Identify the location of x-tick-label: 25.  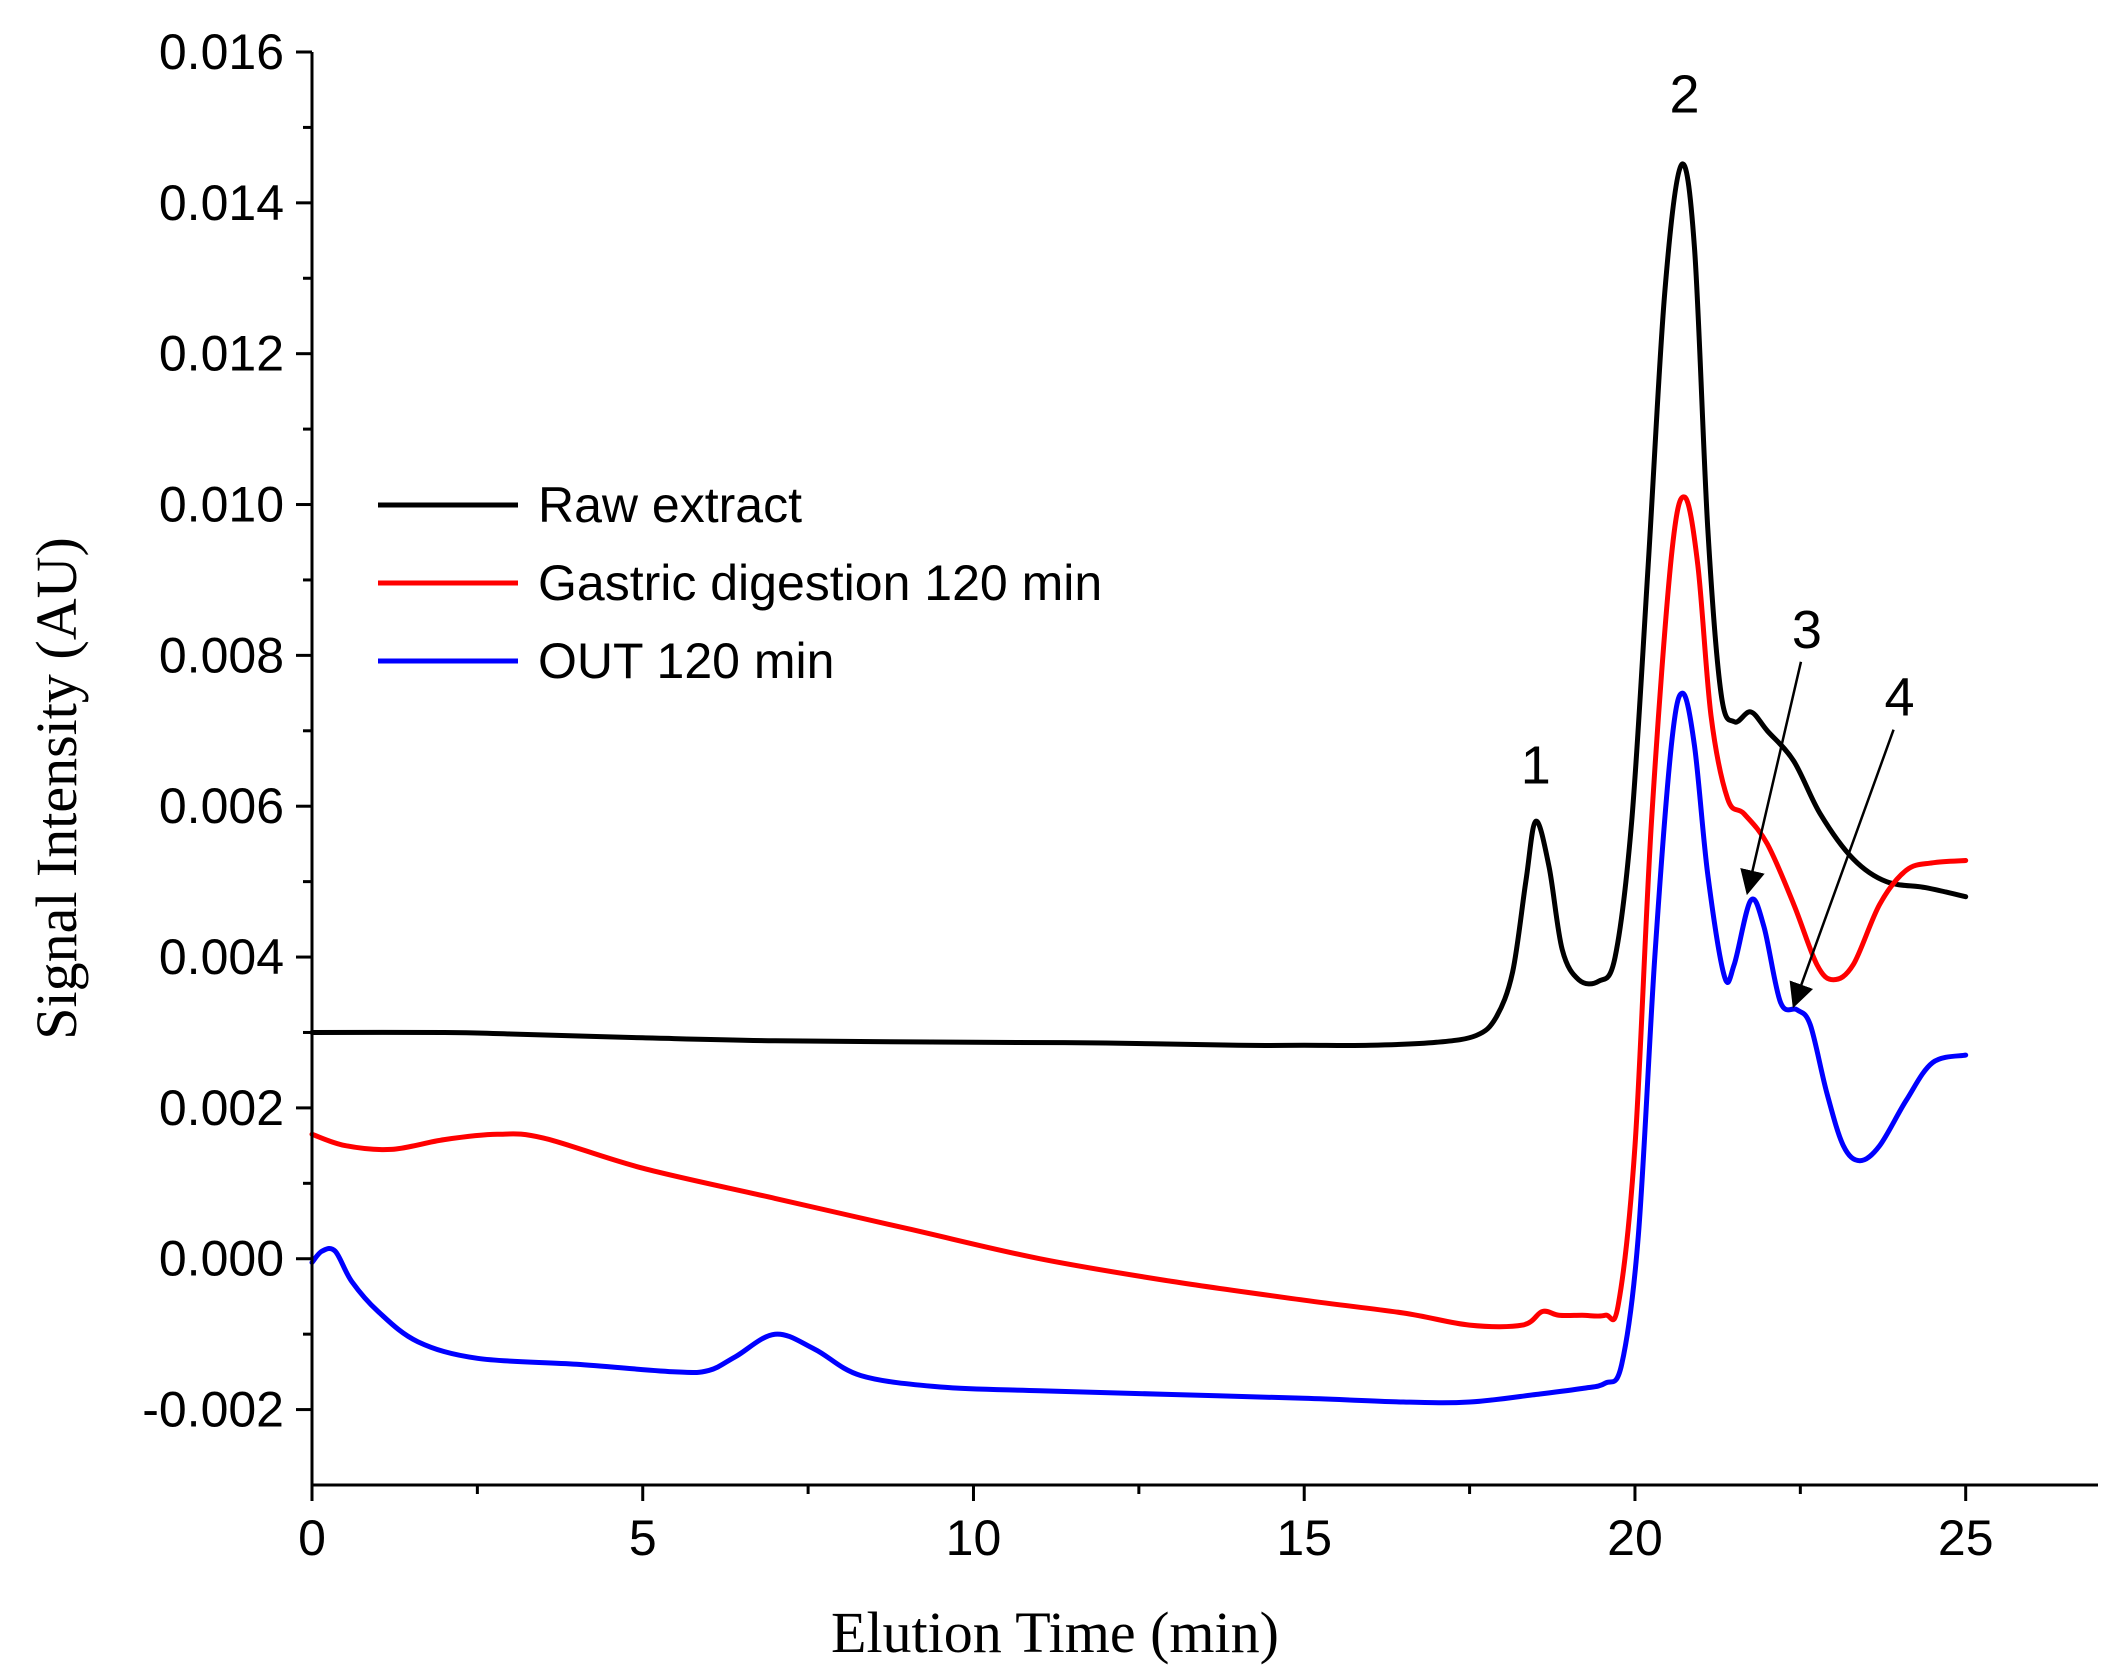
(1966, 1538).